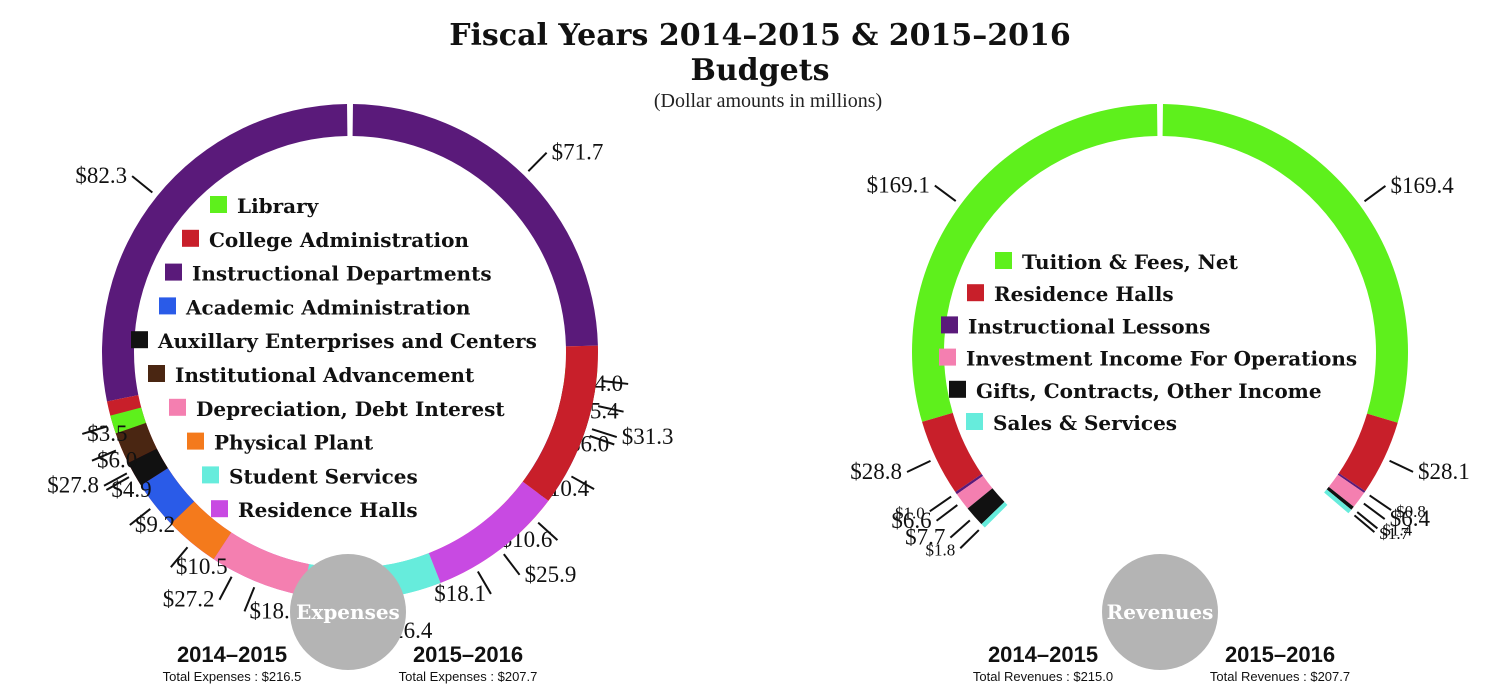  Describe the element at coordinates (177, 407) in the screenshot. I see `legend-swatch-depreciation-debt-interest` at that location.